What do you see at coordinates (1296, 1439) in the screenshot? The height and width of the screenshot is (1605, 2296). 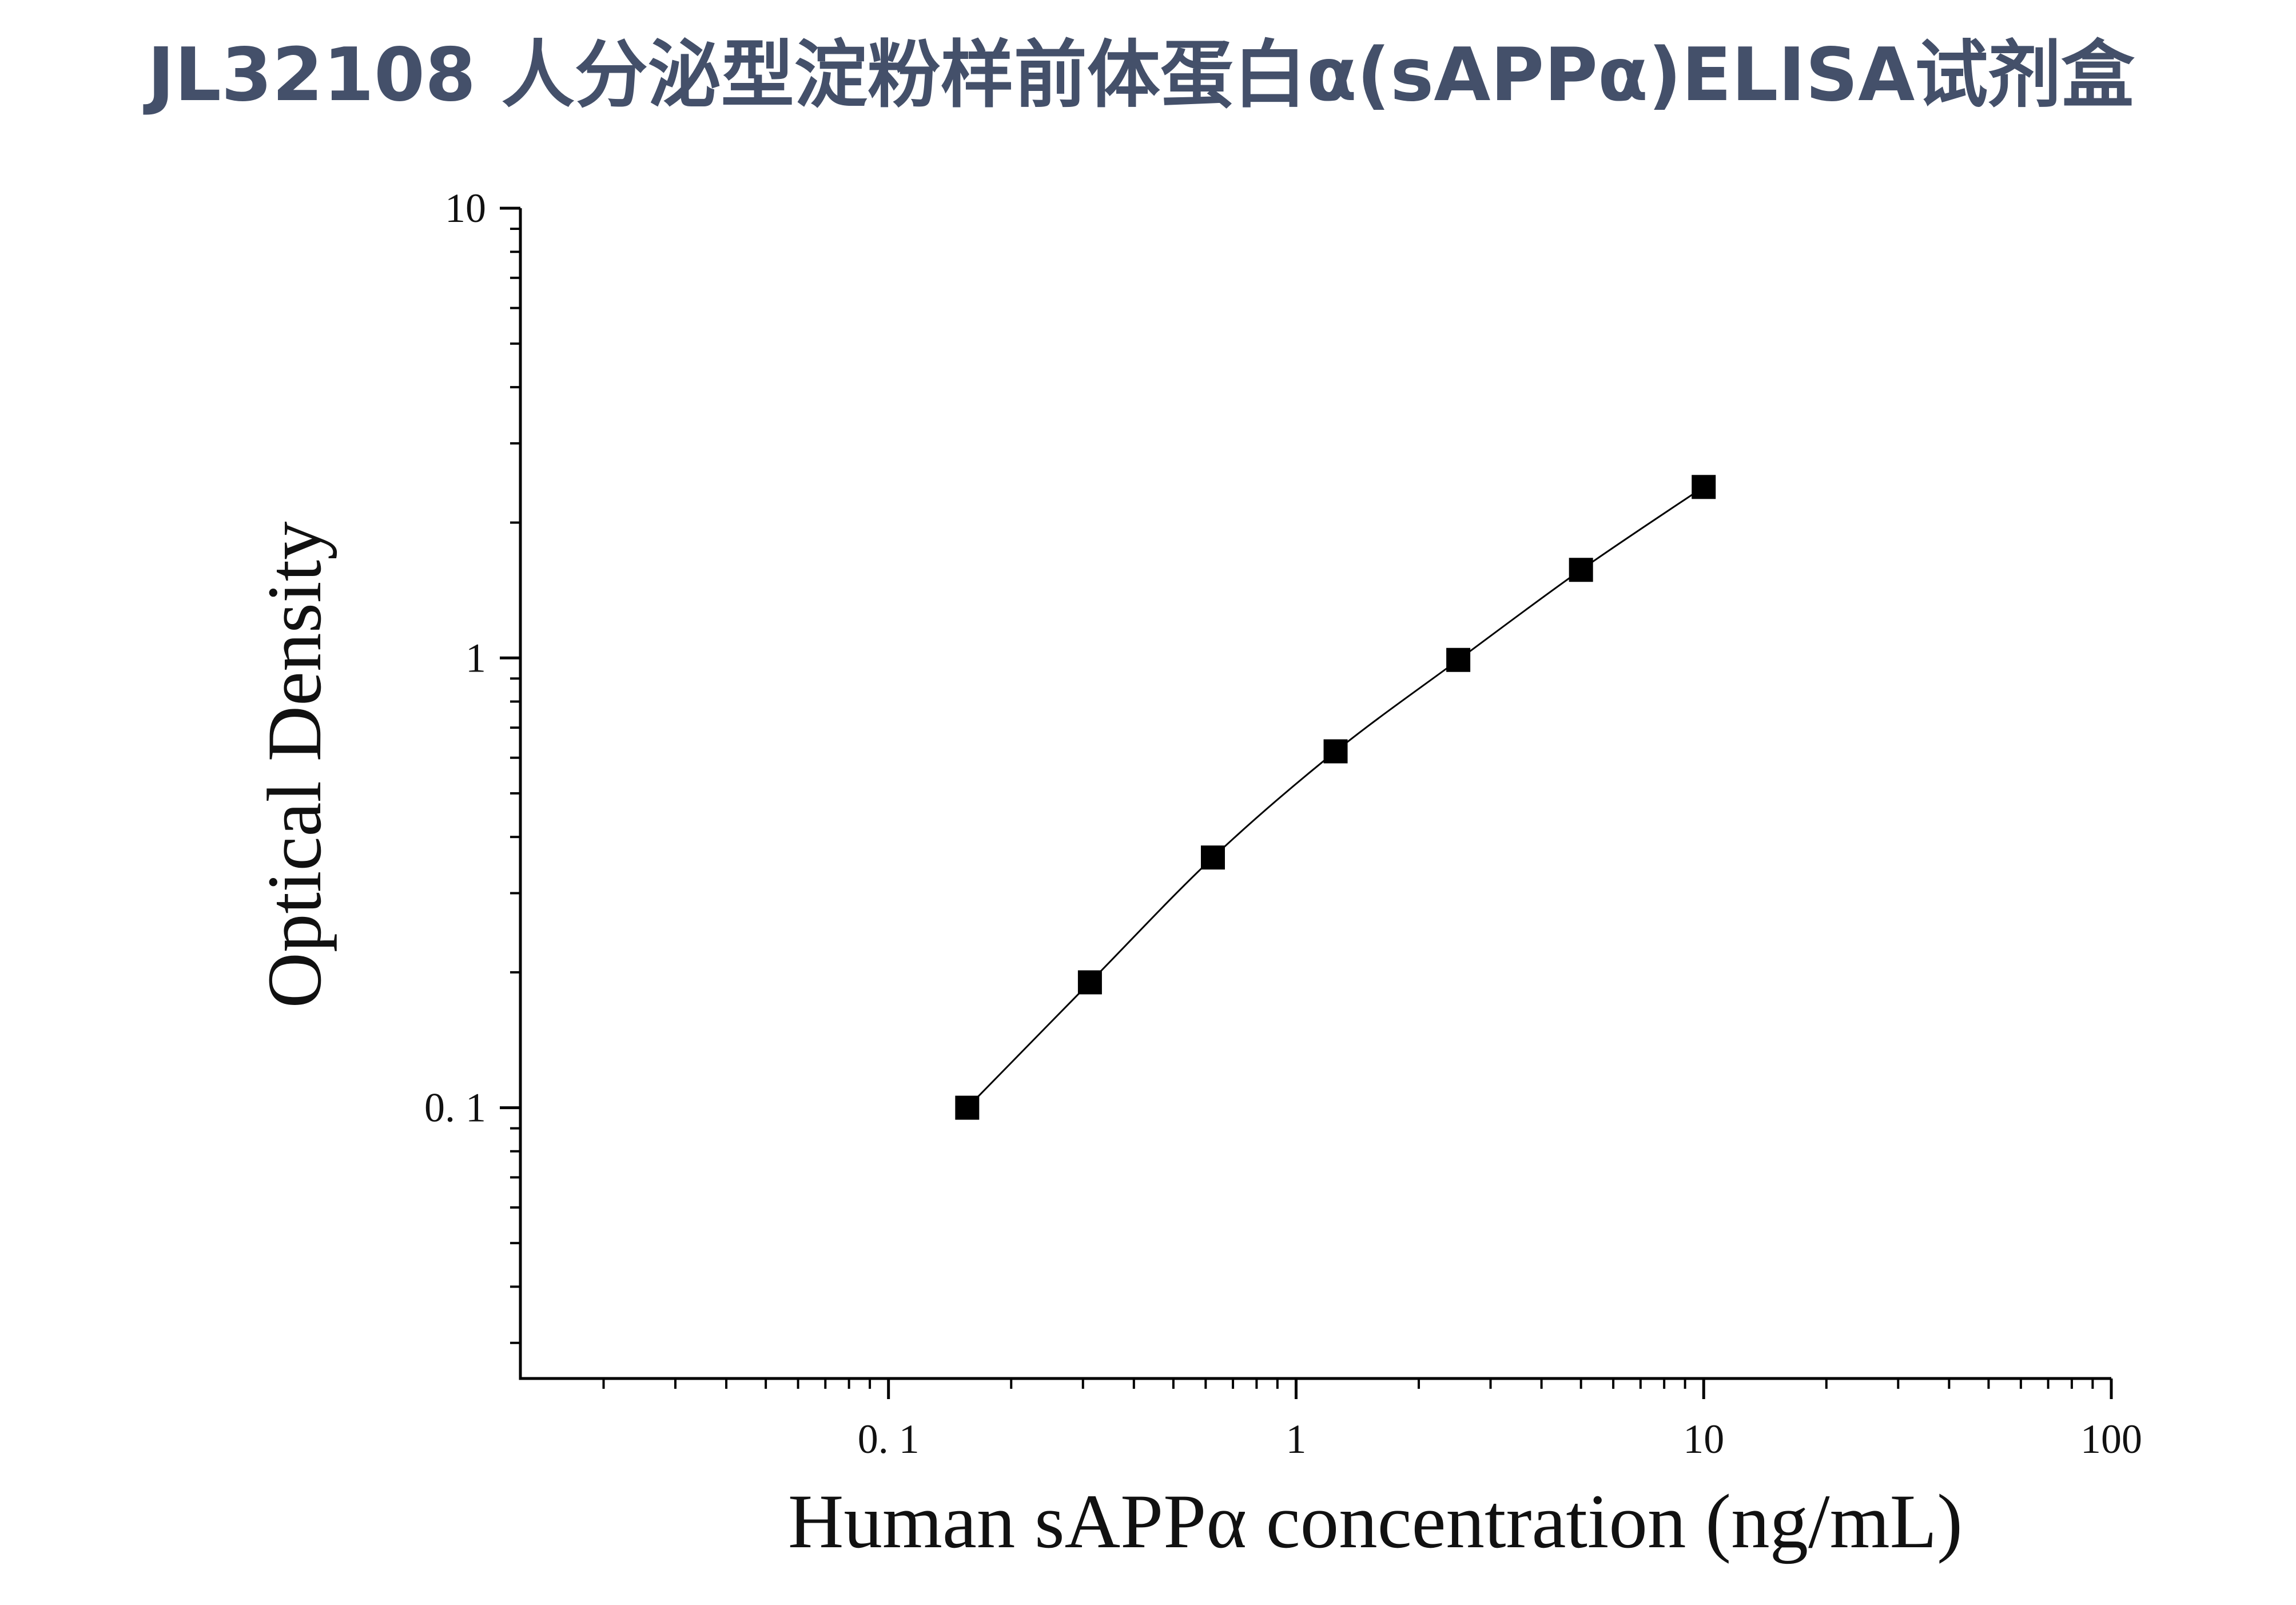 I see `x-tick-label: 1` at bounding box center [1296, 1439].